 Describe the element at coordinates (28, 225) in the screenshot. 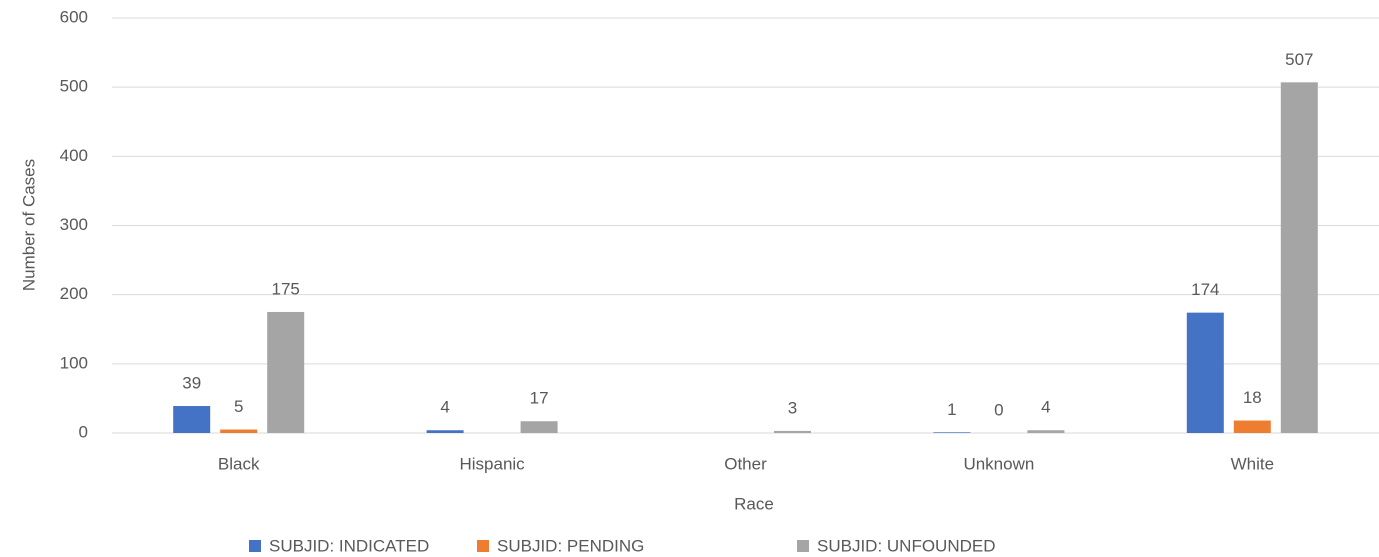

I see `y-axis-title: Number of Cases` at that location.